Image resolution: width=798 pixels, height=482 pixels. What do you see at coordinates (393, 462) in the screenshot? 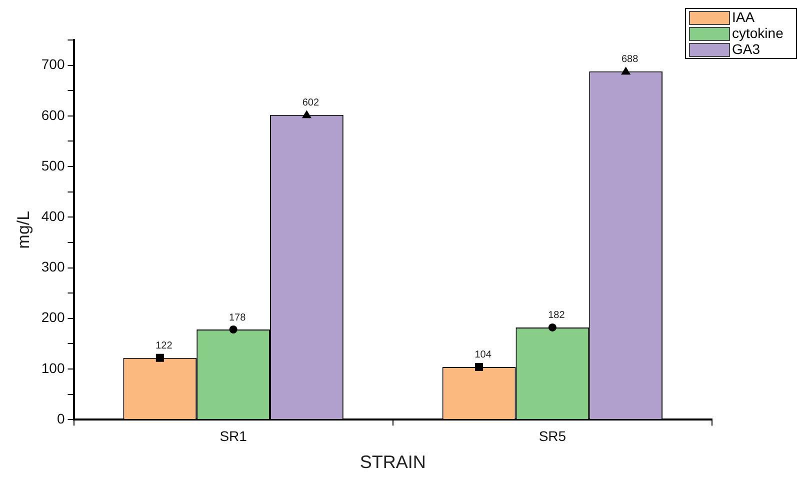
I see `x-axis-title: STRAIN` at bounding box center [393, 462].